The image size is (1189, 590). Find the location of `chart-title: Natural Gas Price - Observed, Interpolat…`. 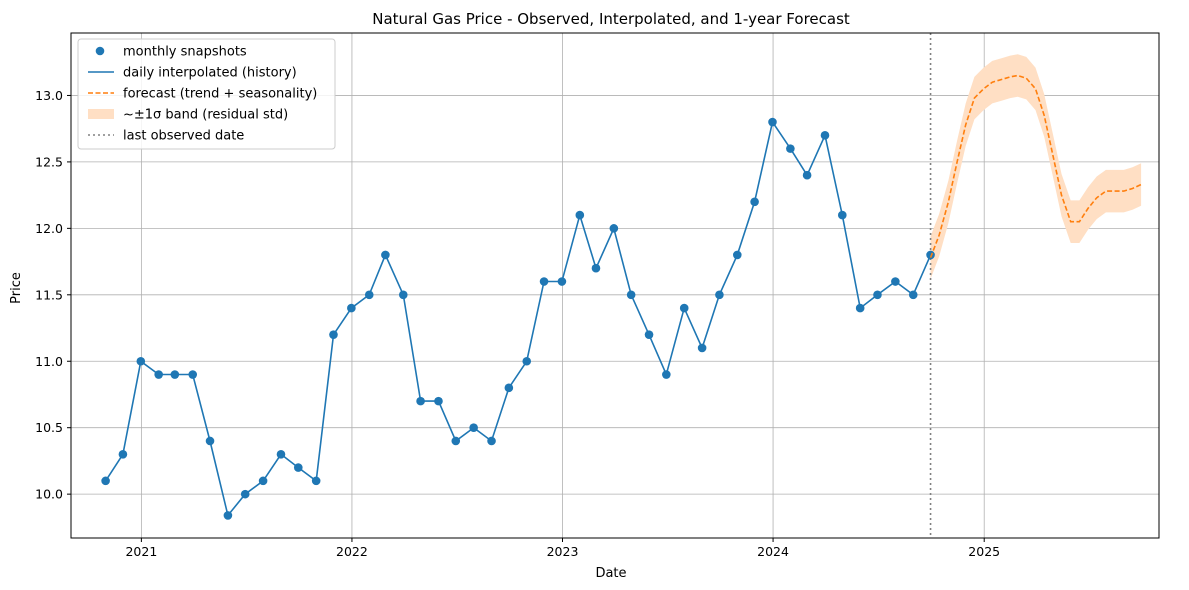

chart-title: Natural Gas Price - Observed, Interpolat… is located at coordinates (611, 19).